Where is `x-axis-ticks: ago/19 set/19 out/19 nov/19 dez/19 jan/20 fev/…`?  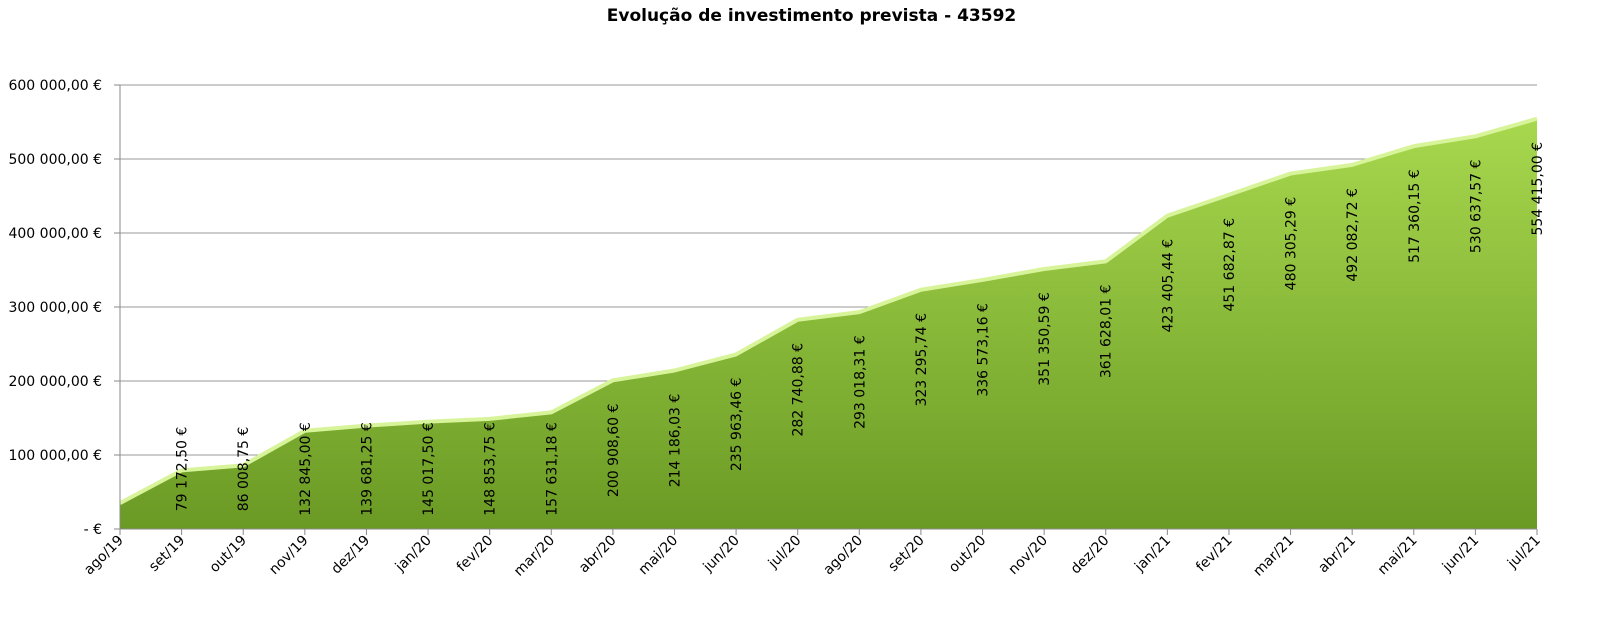 x-axis-ticks: ago/19 set/19 out/19 nov/19 dez/19 jan/20 fev/… is located at coordinates (812, 554).